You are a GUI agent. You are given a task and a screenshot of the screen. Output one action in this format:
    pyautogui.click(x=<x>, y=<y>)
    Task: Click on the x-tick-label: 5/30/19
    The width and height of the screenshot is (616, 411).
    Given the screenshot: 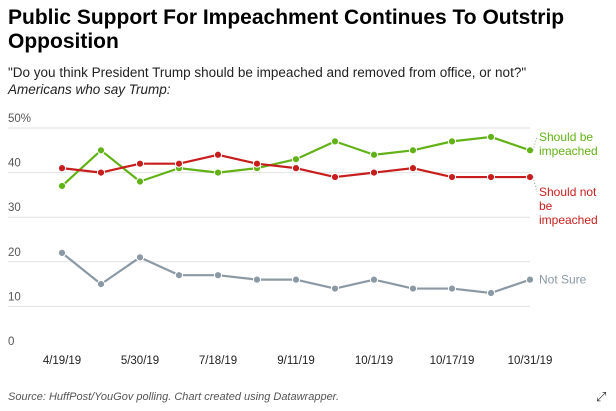 What is the action you would take?
    pyautogui.click(x=140, y=361)
    